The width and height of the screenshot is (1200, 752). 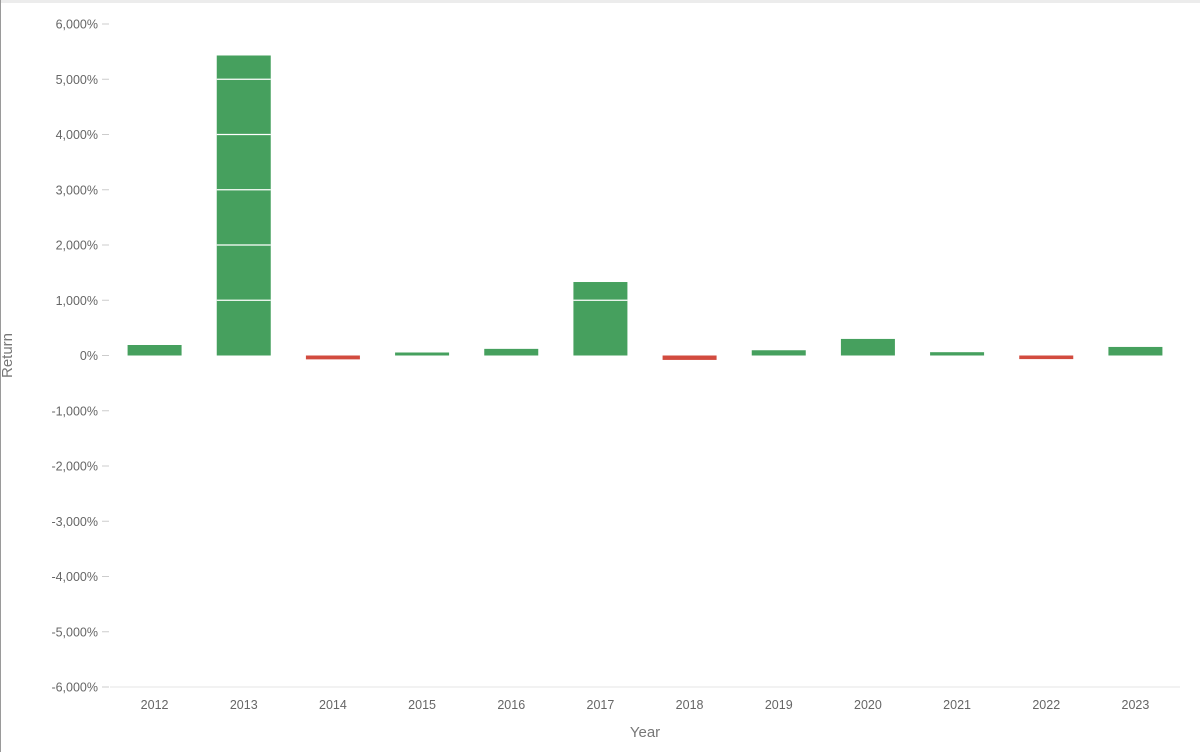 I want to click on x-tick-label: 2021, so click(x=957, y=705).